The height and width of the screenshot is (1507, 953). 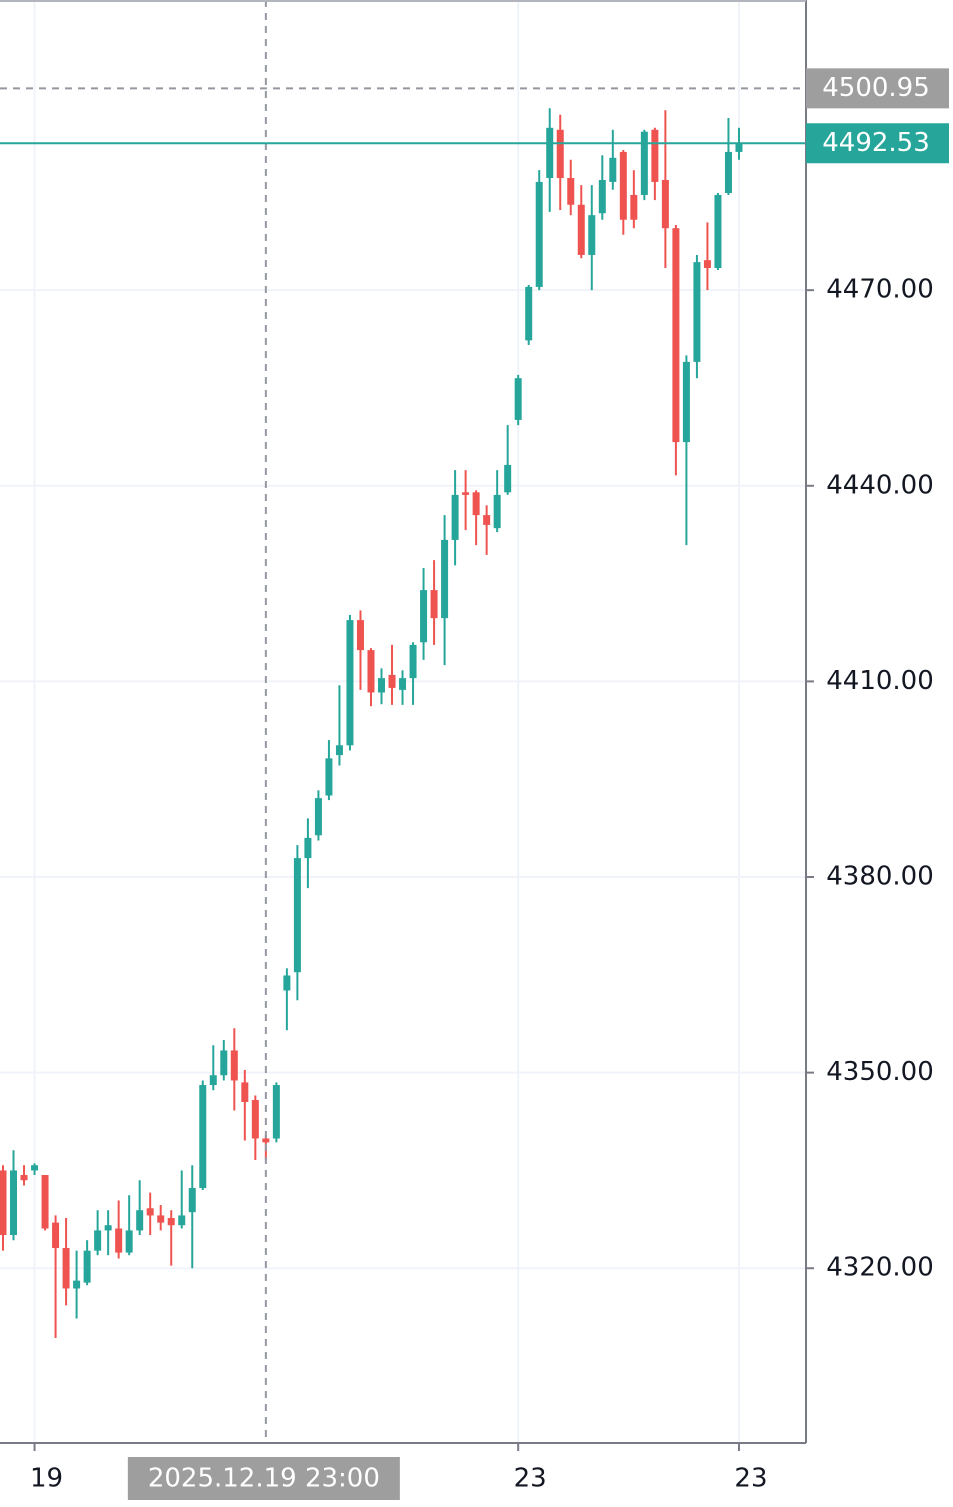 What do you see at coordinates (880, 290) in the screenshot?
I see `y-tick-label: 4470.00` at bounding box center [880, 290].